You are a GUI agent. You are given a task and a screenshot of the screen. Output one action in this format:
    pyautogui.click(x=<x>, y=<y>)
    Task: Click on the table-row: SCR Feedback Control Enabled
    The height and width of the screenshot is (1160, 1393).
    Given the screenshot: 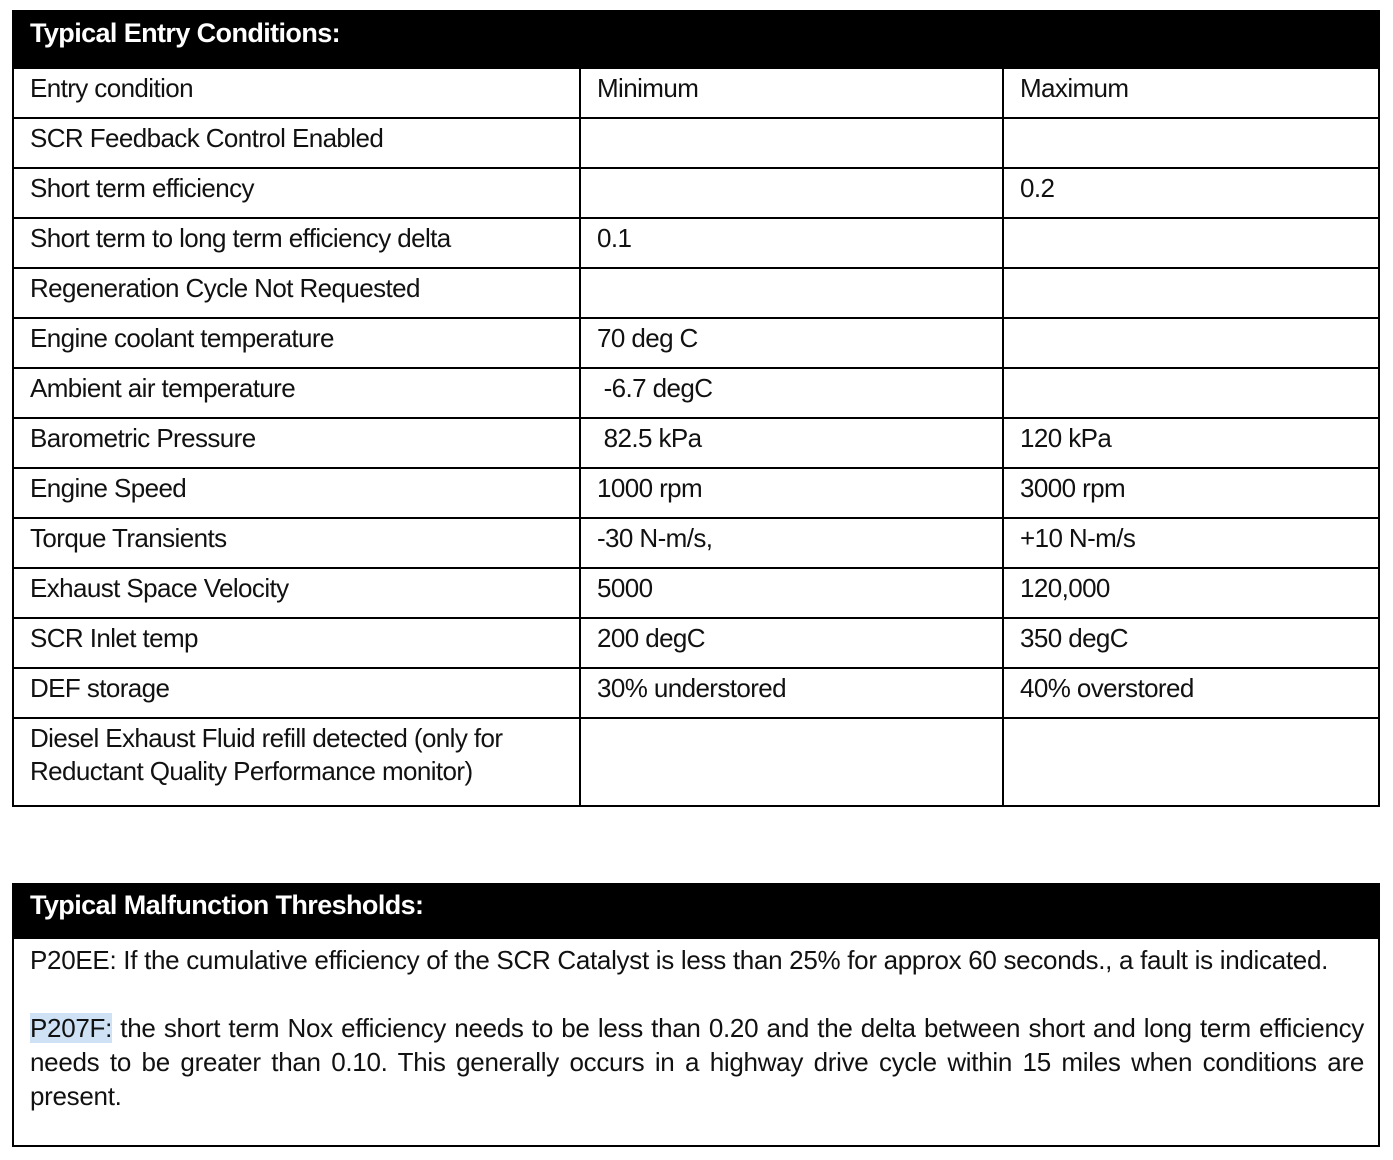 What is the action you would take?
    pyautogui.click(x=696, y=143)
    